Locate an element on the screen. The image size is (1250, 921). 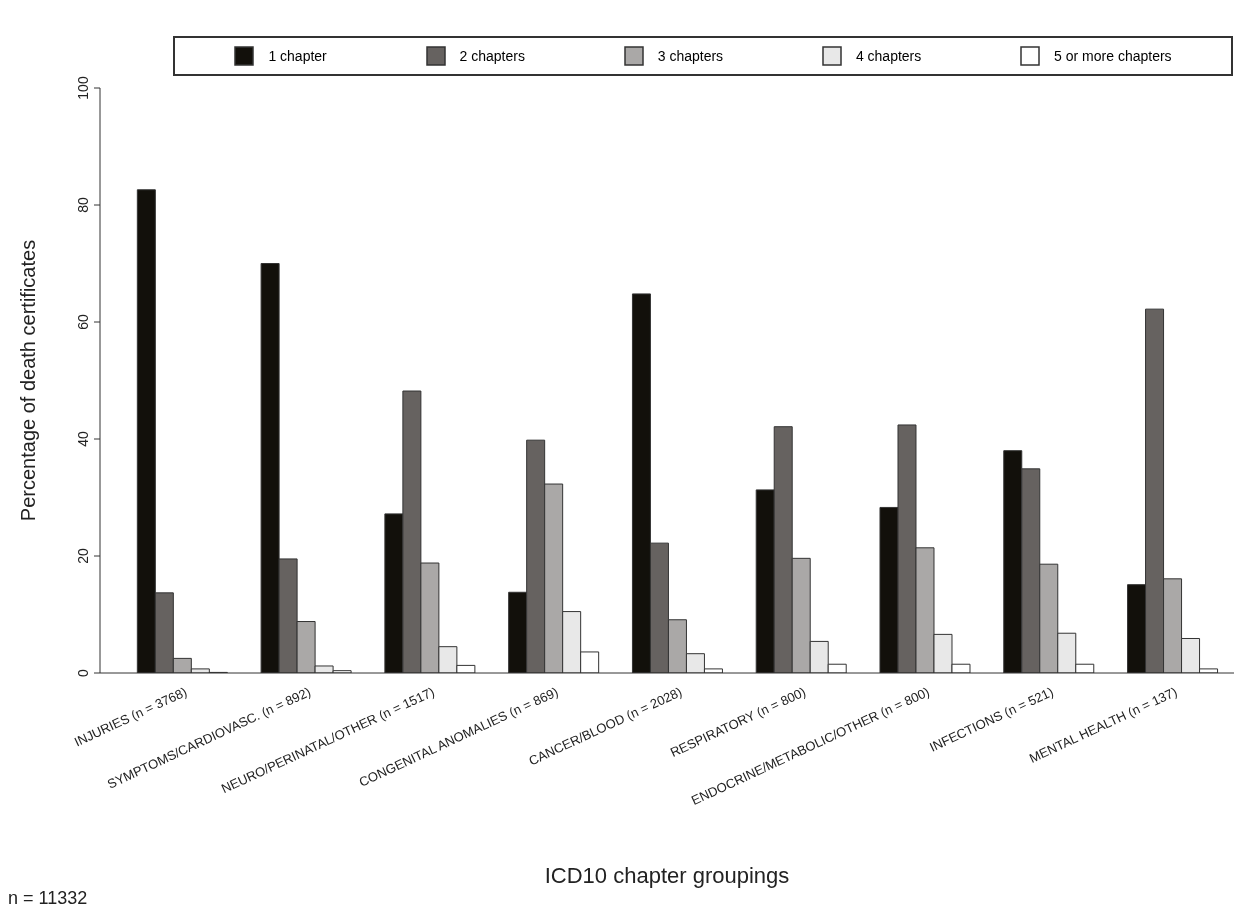
y-tick-label: 0 is located at coordinates (83, 672).